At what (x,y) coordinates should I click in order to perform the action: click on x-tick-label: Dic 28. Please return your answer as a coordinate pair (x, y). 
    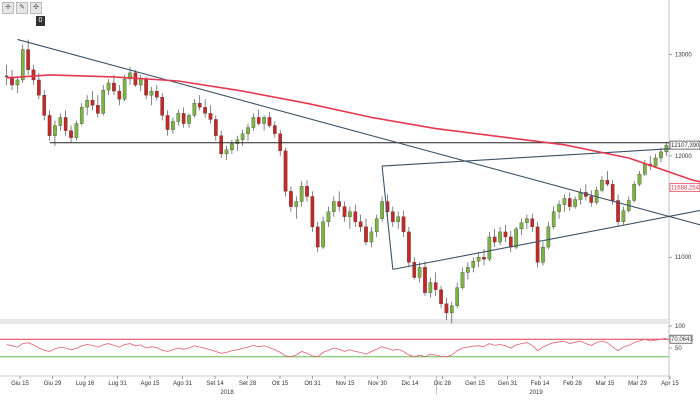
    Looking at the image, I should click on (443, 384).